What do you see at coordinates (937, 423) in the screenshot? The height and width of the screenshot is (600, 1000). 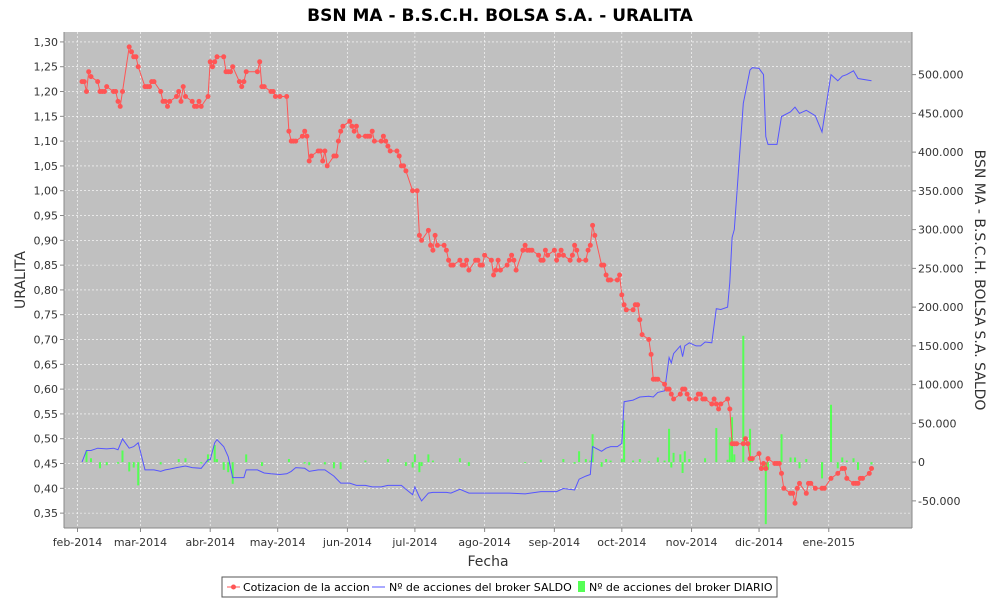 I see `y-right-tick-label: 50.000` at bounding box center [937, 423].